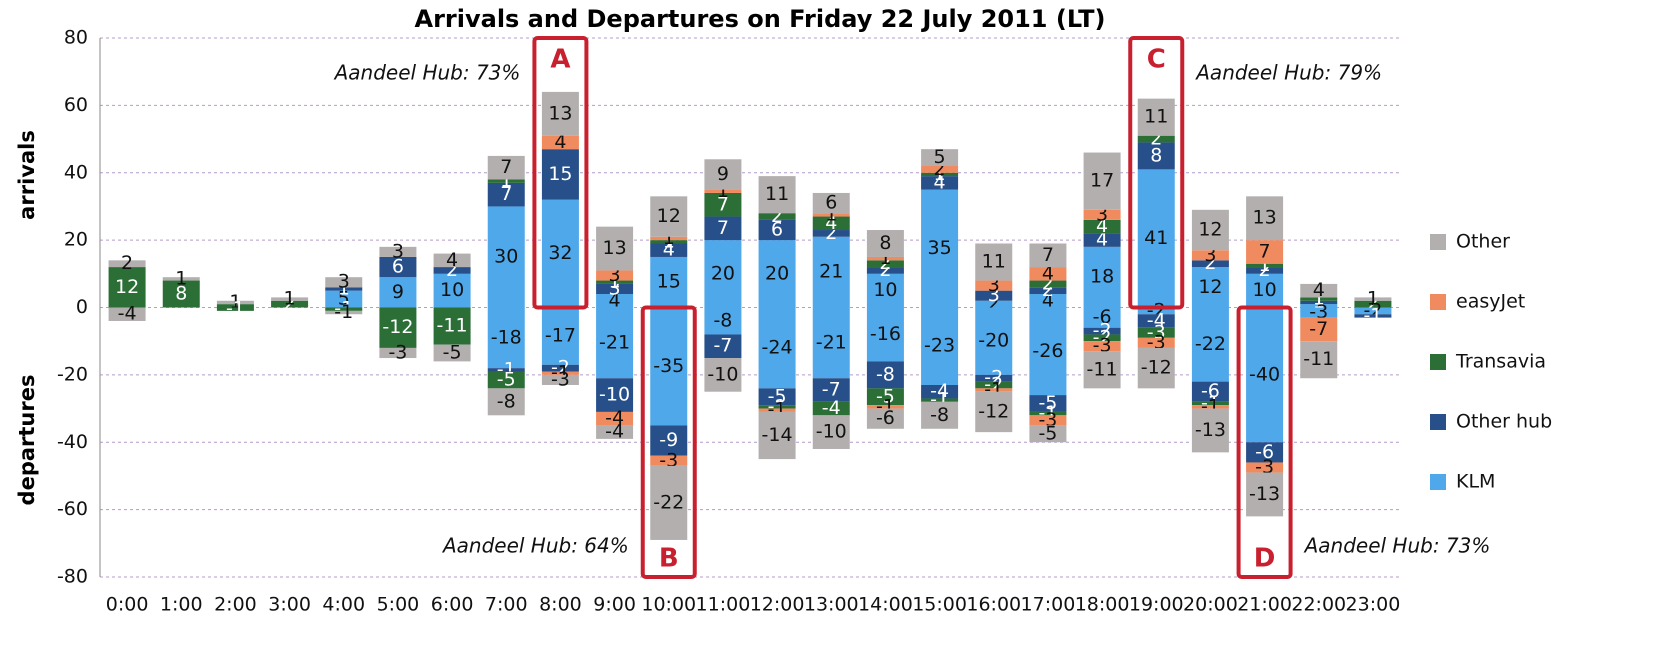 This screenshot has height=654, width=1675. I want to click on data-label: -6, so click(1210, 391).